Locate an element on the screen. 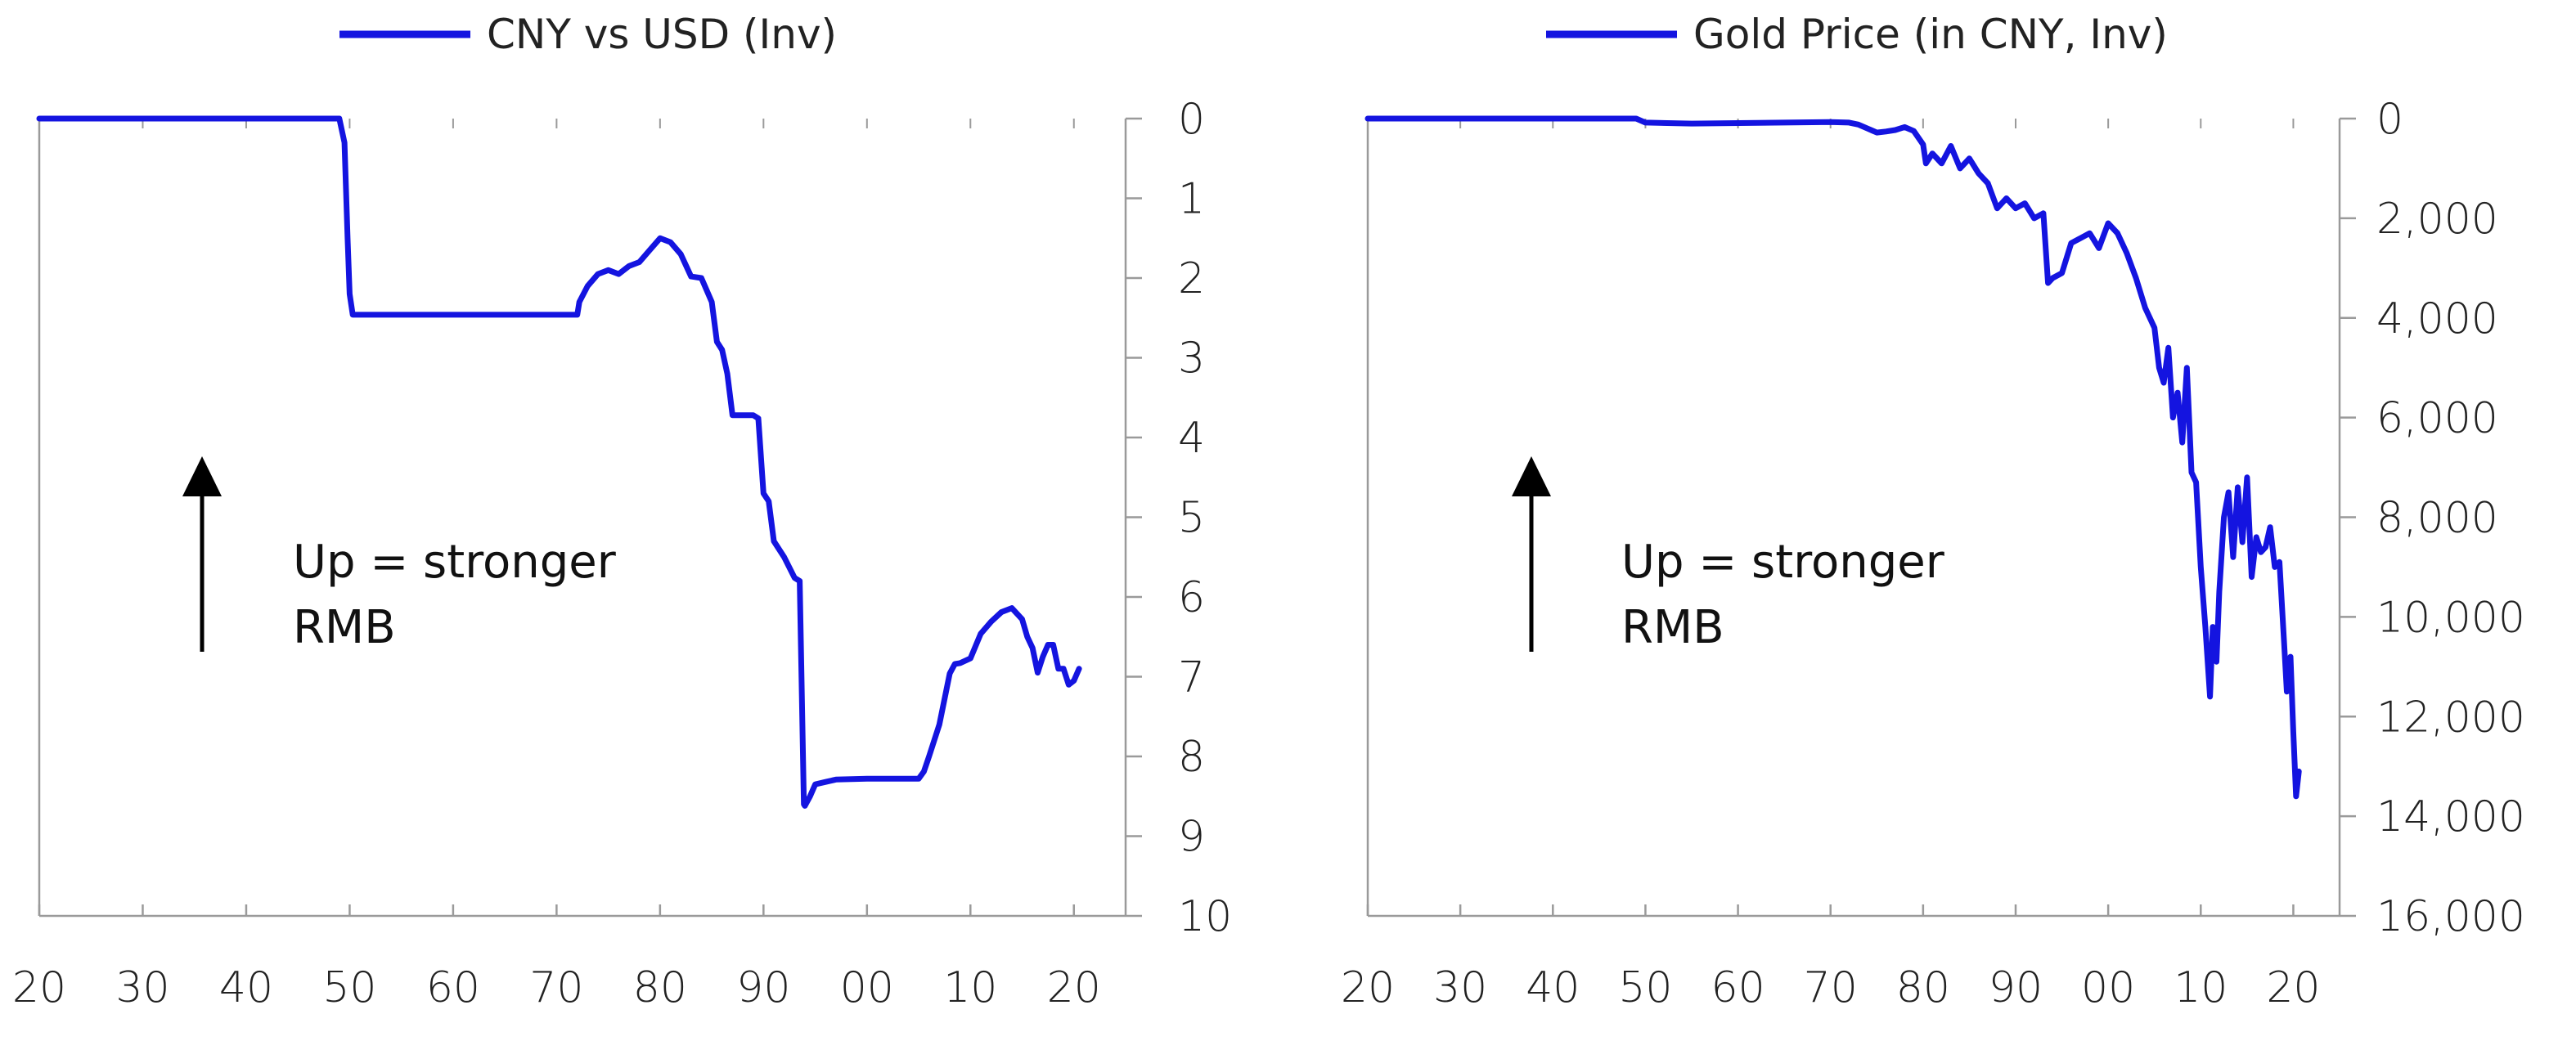 The image size is (2576, 1041). legend-label: Gold Price (in CNY, Inv) is located at coordinates (1931, 34).